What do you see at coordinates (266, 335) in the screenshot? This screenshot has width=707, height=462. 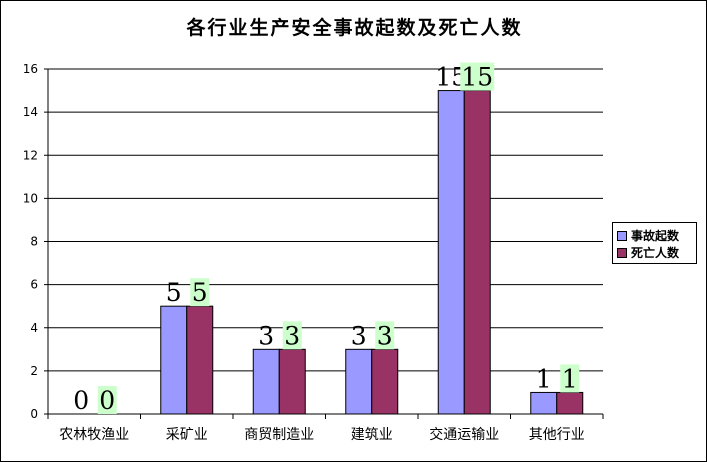 I see `data-label-1-3: 3` at bounding box center [266, 335].